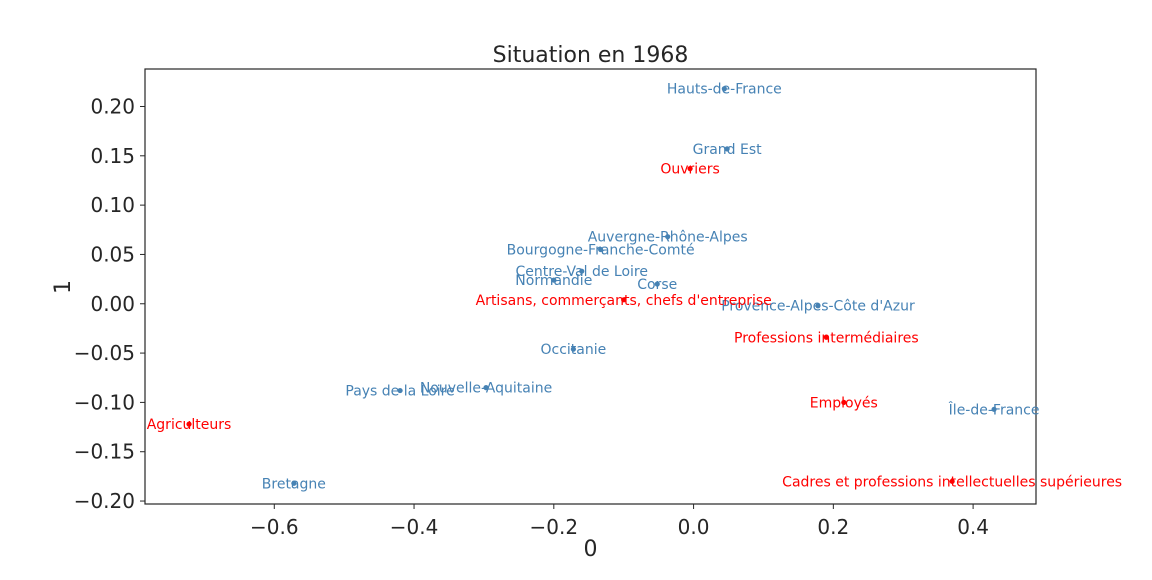  I want to click on data-point-label: Grand Est, so click(728, 150).